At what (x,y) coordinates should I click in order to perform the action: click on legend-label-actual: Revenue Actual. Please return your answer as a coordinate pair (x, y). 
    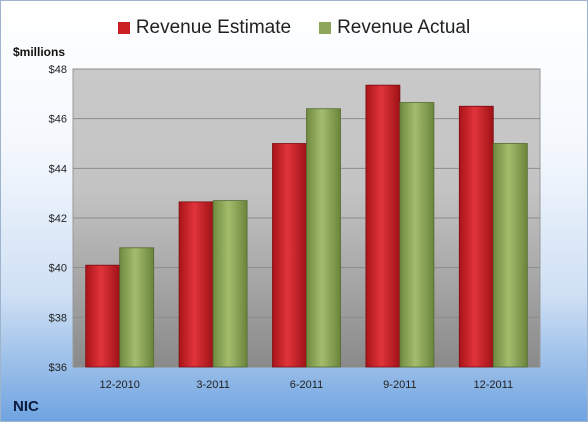
    Looking at the image, I should click on (404, 27).